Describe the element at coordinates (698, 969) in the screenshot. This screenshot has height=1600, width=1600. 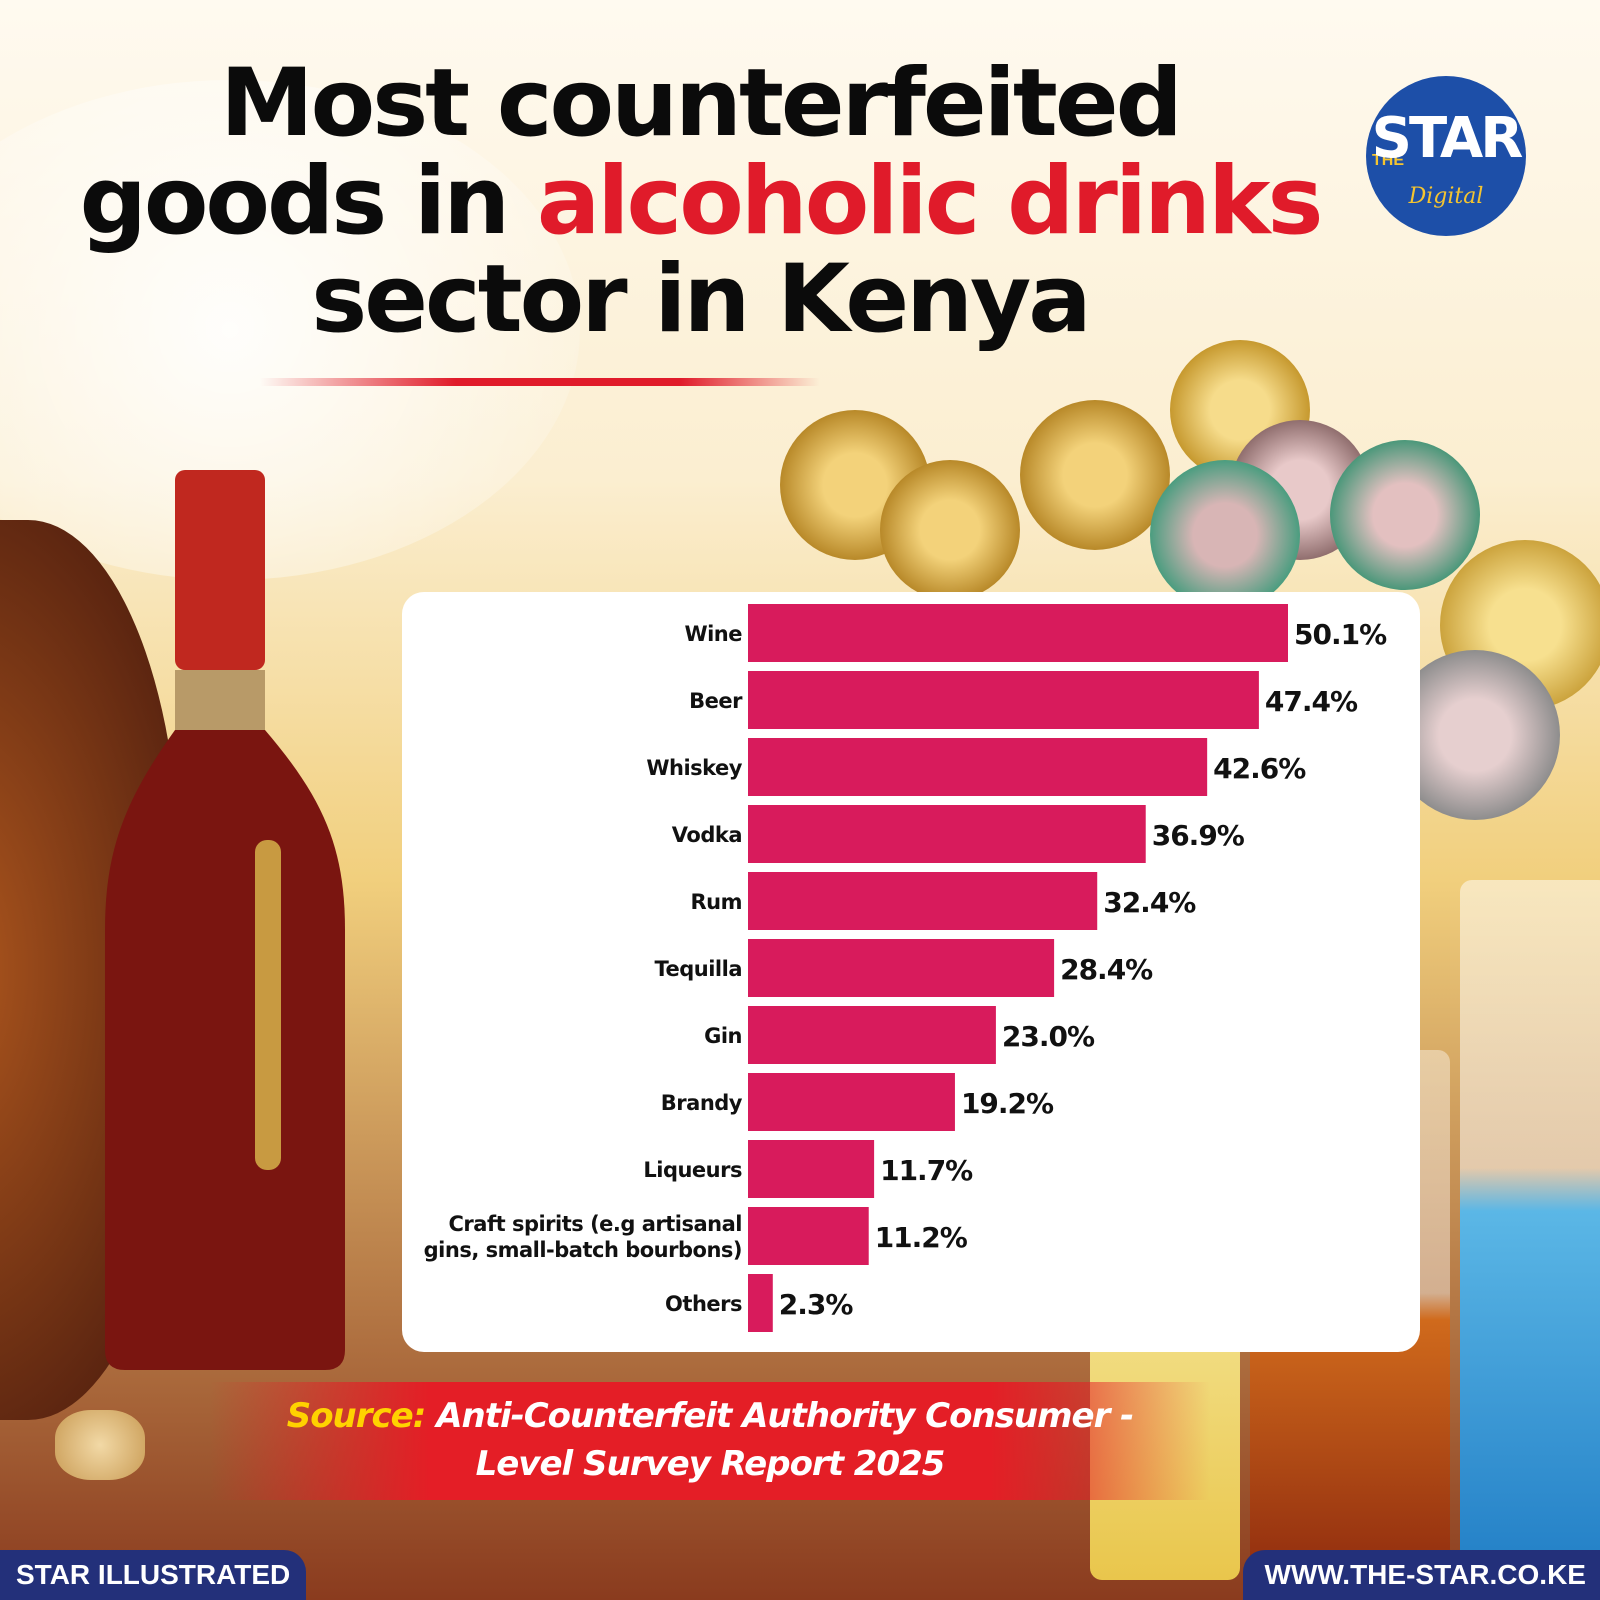
I see `category-label-6: Tequilla` at that location.